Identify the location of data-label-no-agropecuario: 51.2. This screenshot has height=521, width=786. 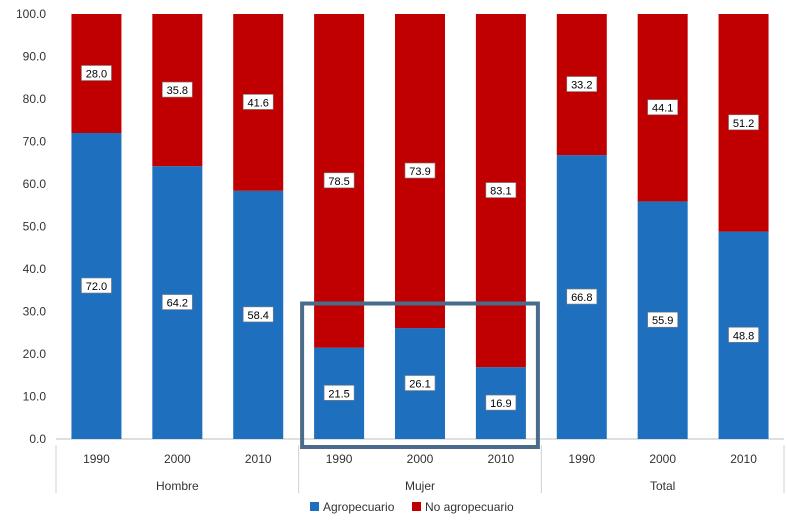
(743, 124).